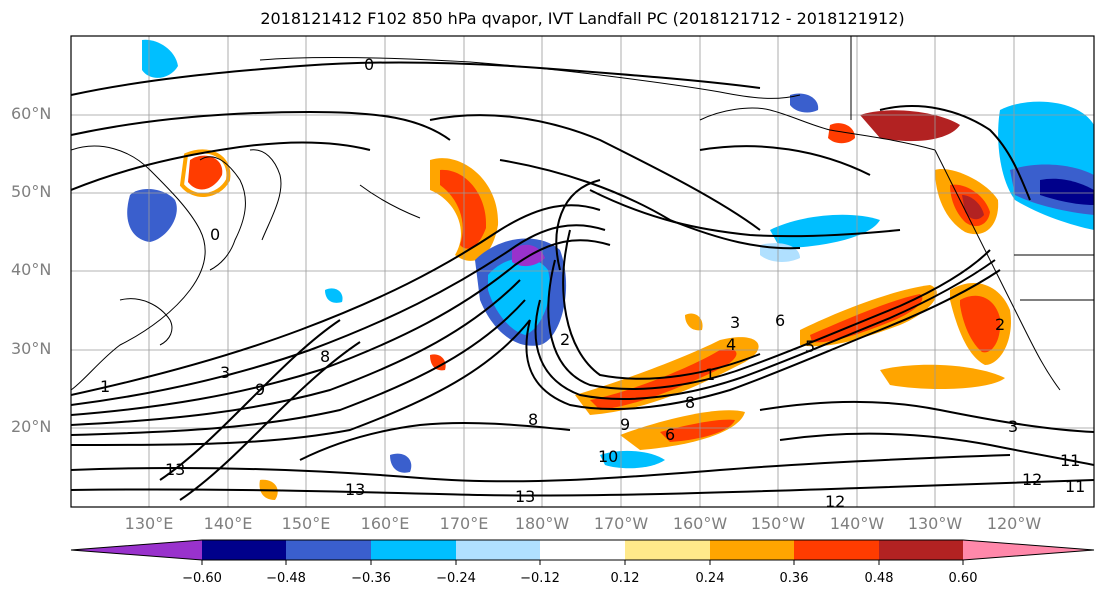 The image size is (1105, 601). I want to click on colorbar-tick-label: −0.48, so click(286, 578).